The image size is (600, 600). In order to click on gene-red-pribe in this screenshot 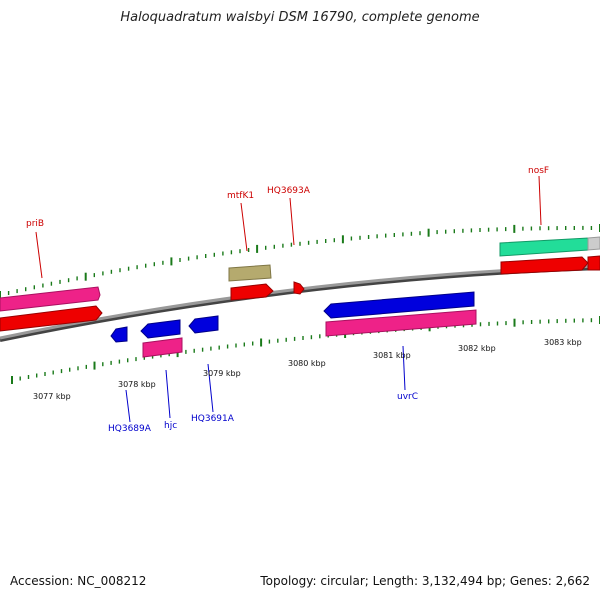, I will do `click(51, 318)`.